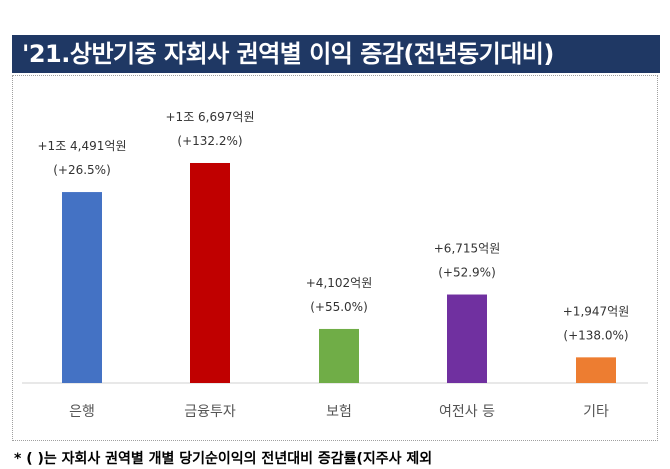 This screenshot has width=670, height=469. Describe the element at coordinates (82, 170) in the screenshot. I see `pct-label-1: (+26.5%)` at that location.